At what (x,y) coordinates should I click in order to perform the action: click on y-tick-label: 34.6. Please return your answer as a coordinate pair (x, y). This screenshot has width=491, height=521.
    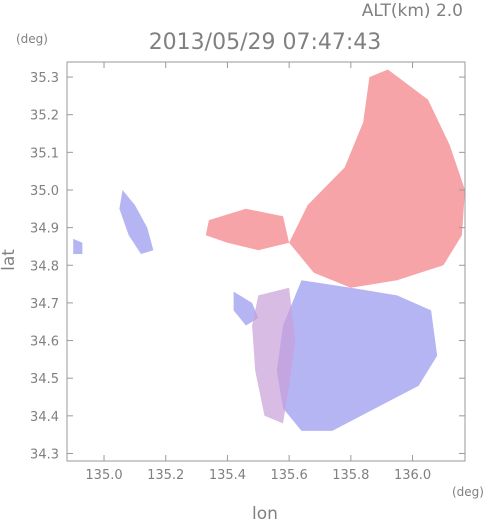
    Looking at the image, I should click on (44, 342).